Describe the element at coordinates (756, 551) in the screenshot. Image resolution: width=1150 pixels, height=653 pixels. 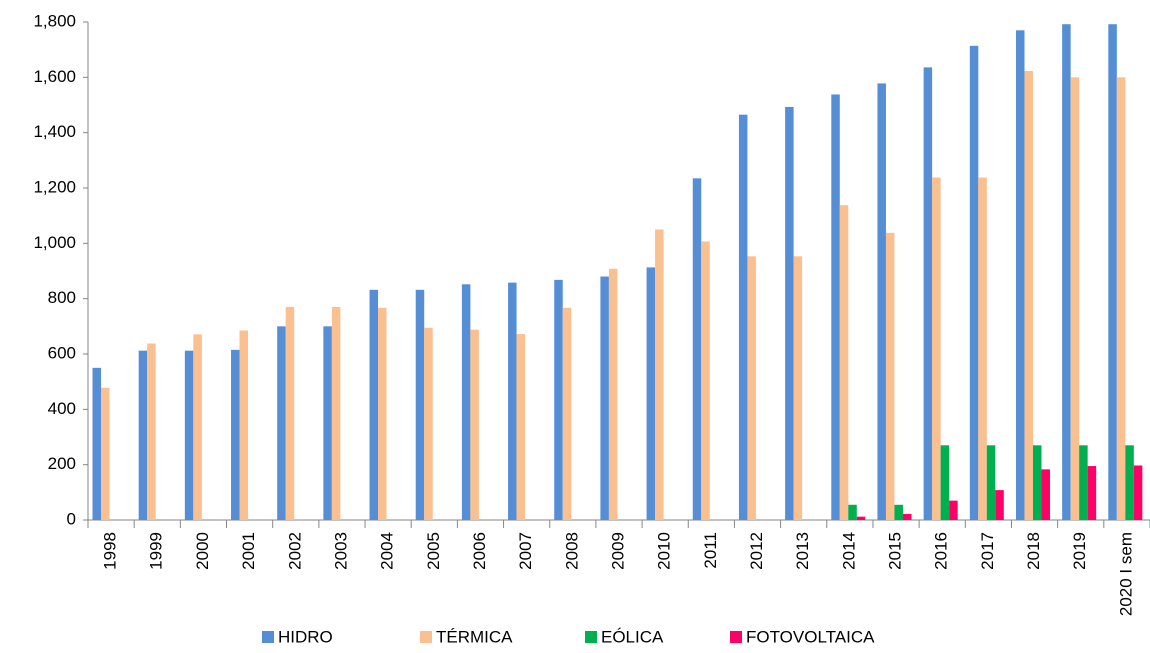
I see `x-tick-label: 2012` at that location.